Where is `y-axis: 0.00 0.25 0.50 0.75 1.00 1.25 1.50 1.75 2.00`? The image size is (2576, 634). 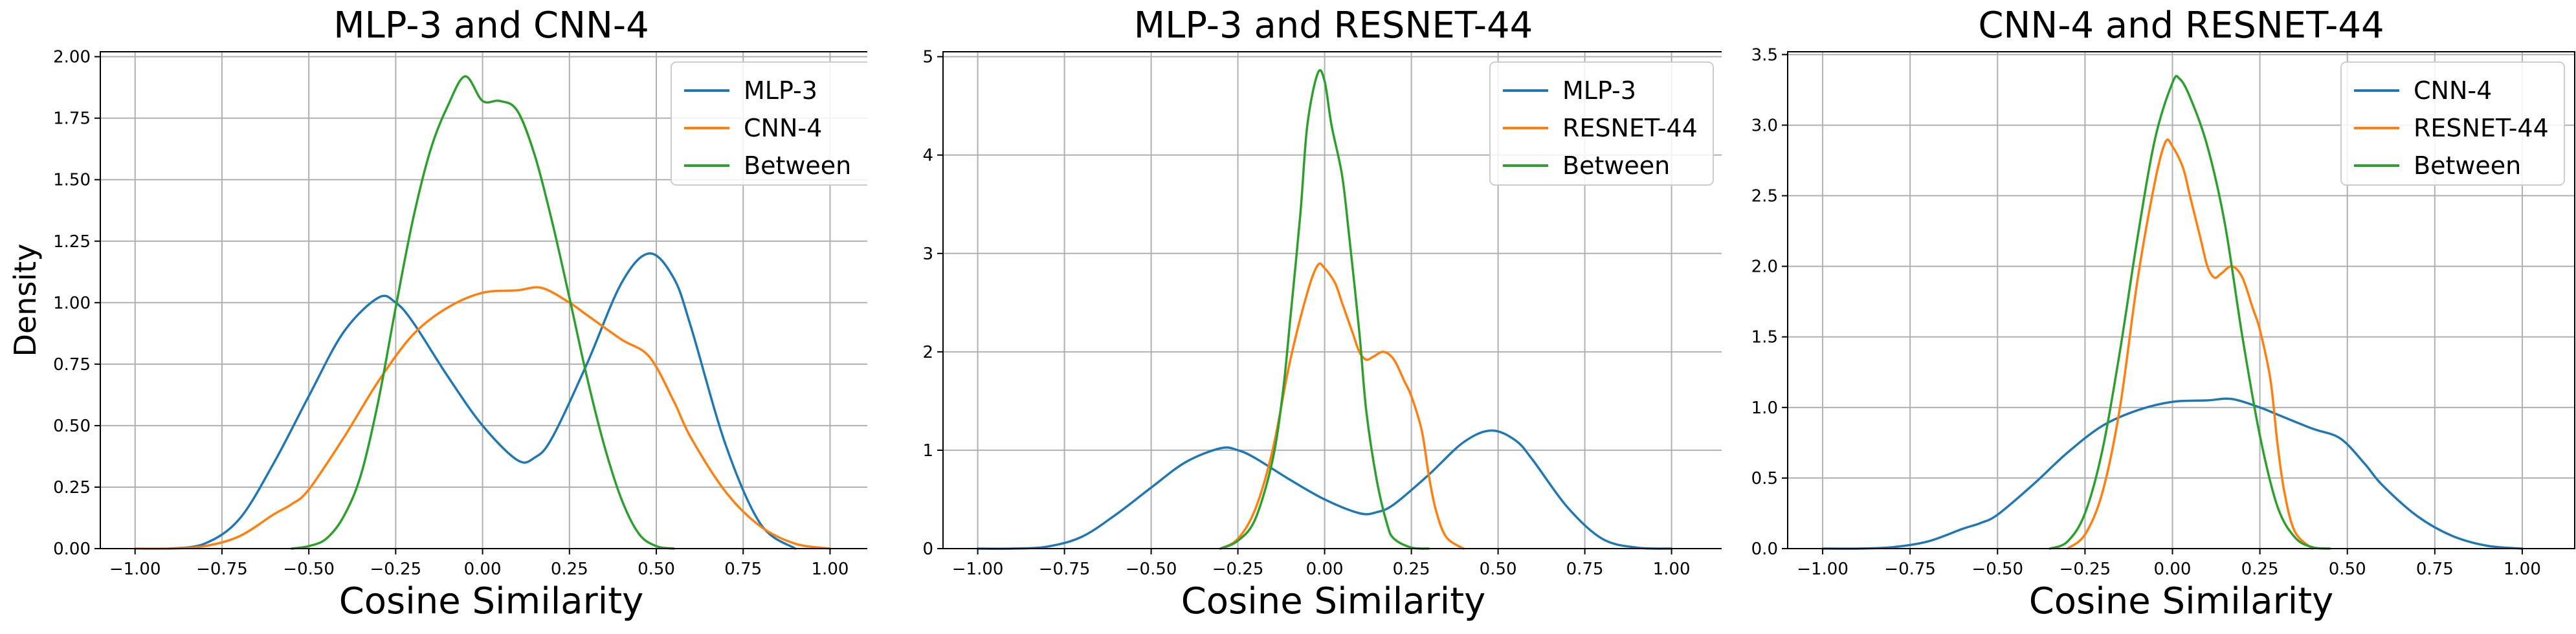 y-axis: 0.00 0.25 0.50 0.75 1.00 1.25 1.50 1.75 2.00 is located at coordinates (76, 303).